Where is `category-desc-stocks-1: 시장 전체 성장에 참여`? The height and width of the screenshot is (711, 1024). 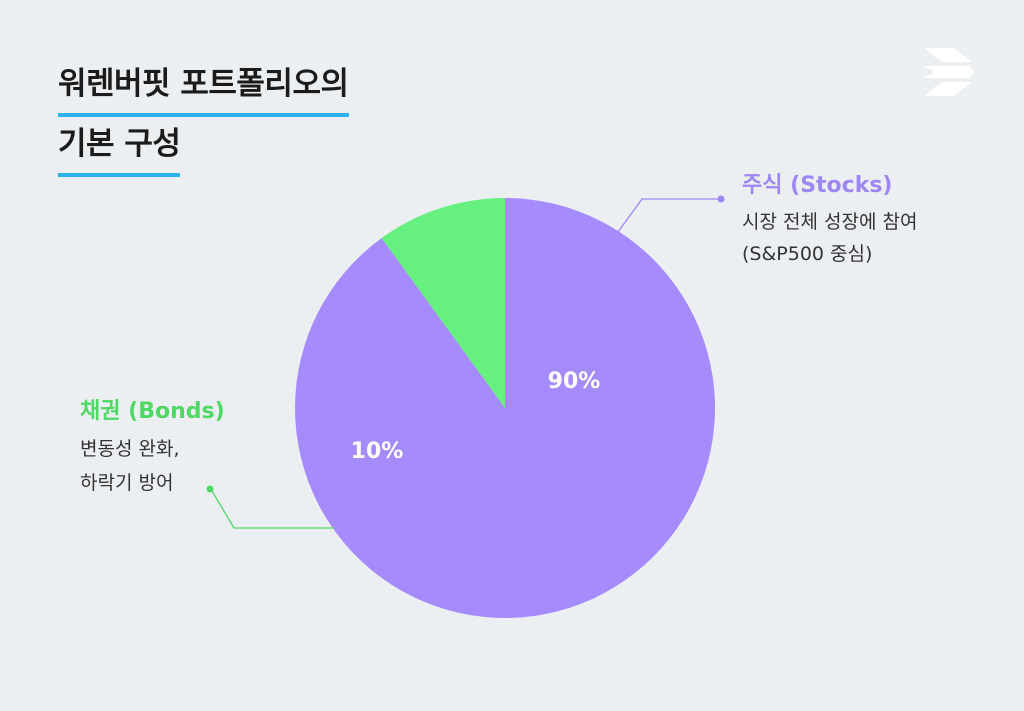 category-desc-stocks-1: 시장 전체 성장에 참여 is located at coordinates (829, 222).